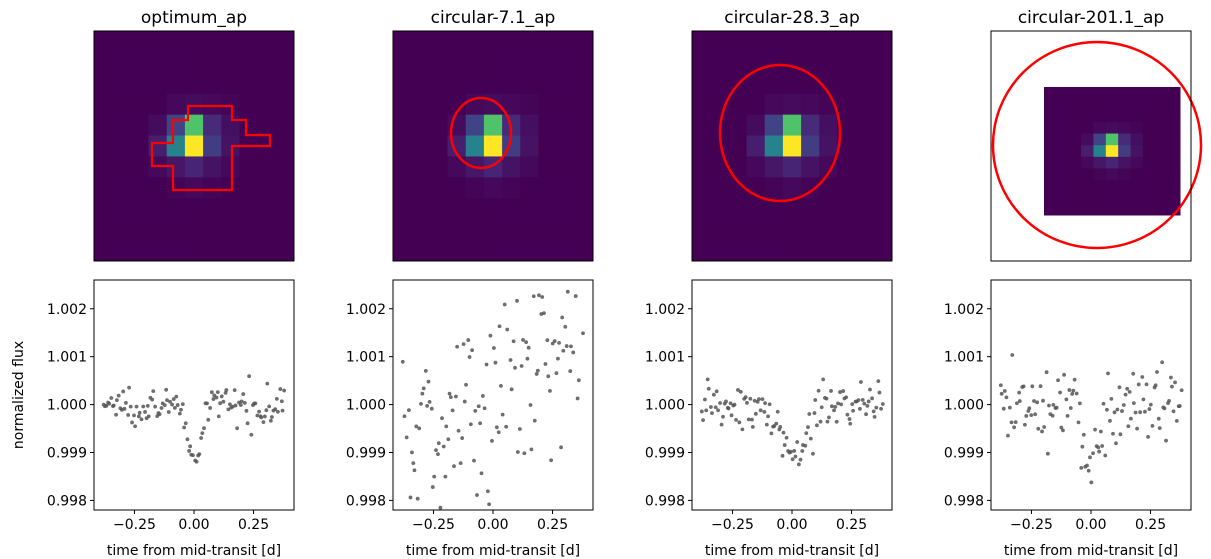 This screenshot has width=1211, height=559. What do you see at coordinates (67, 501) in the screenshot?
I see `y-tick-label: 0.998` at bounding box center [67, 501].